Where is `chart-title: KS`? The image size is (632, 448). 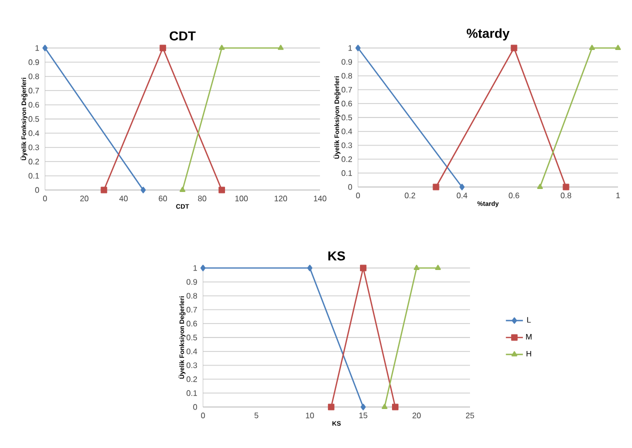
chart-title: KS is located at coordinates (336, 255).